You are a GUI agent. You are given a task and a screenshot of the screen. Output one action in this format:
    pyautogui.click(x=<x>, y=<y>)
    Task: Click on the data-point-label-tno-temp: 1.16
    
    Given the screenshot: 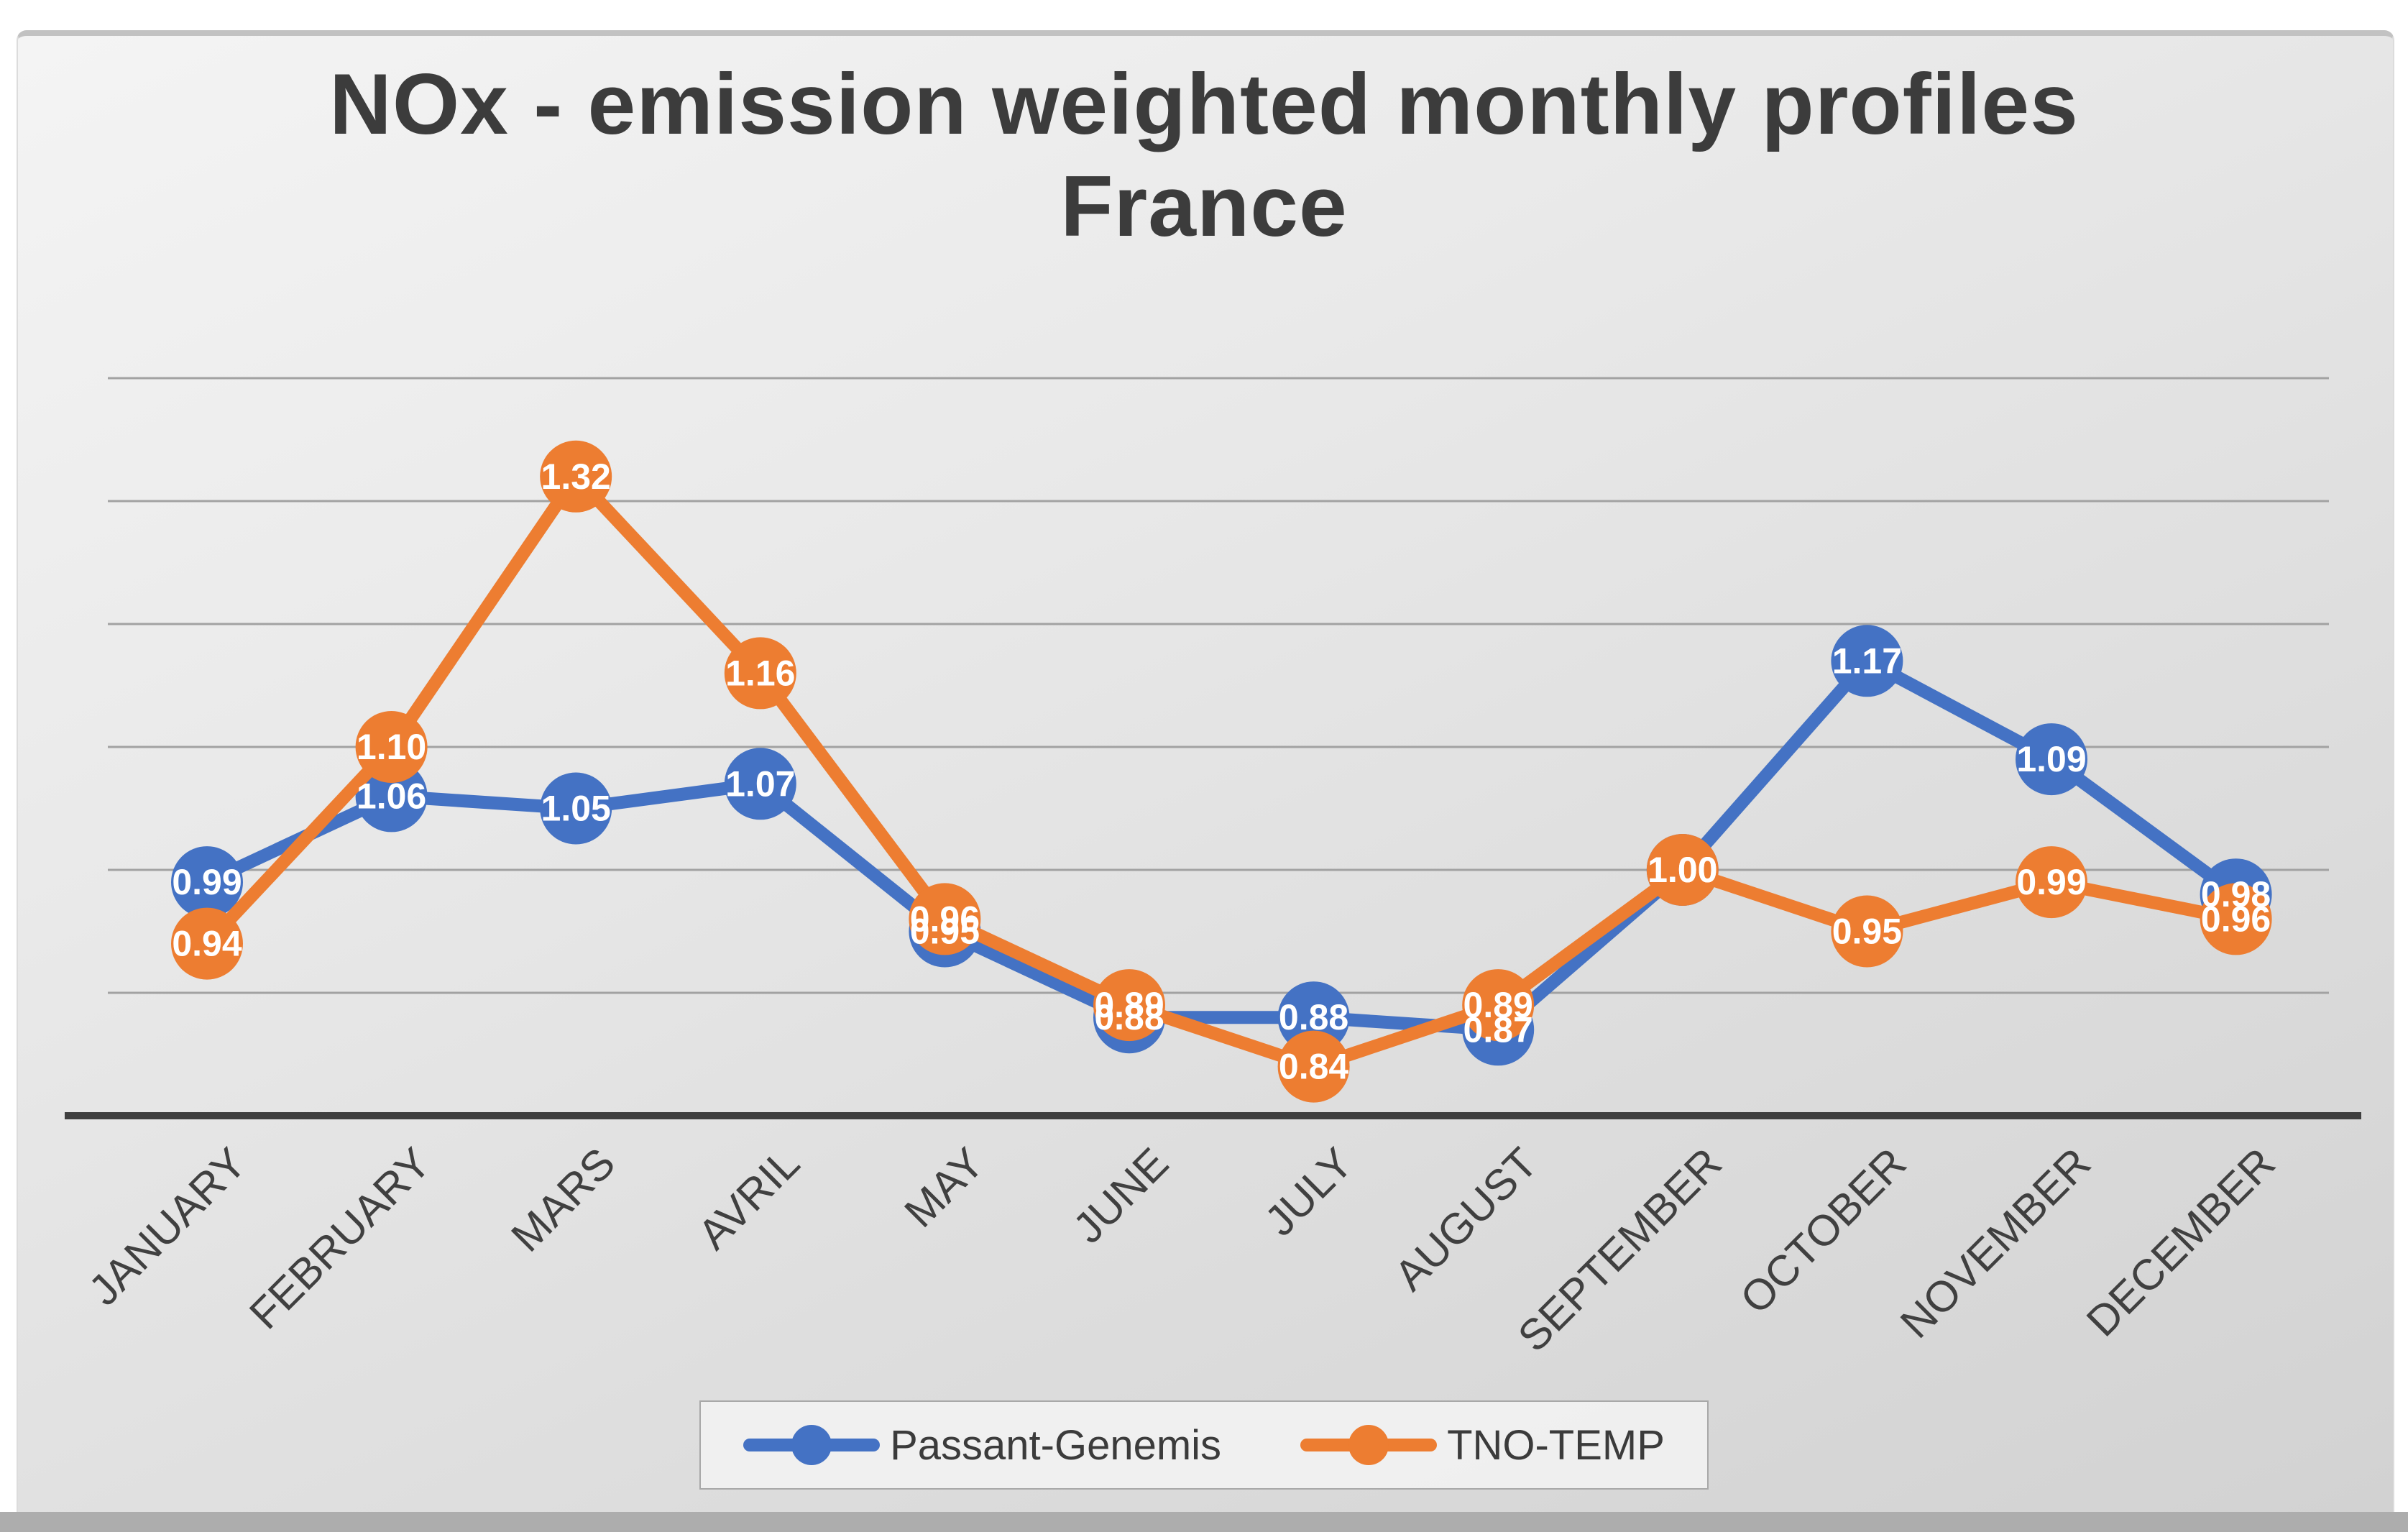 What is the action you would take?
    pyautogui.click(x=760, y=673)
    